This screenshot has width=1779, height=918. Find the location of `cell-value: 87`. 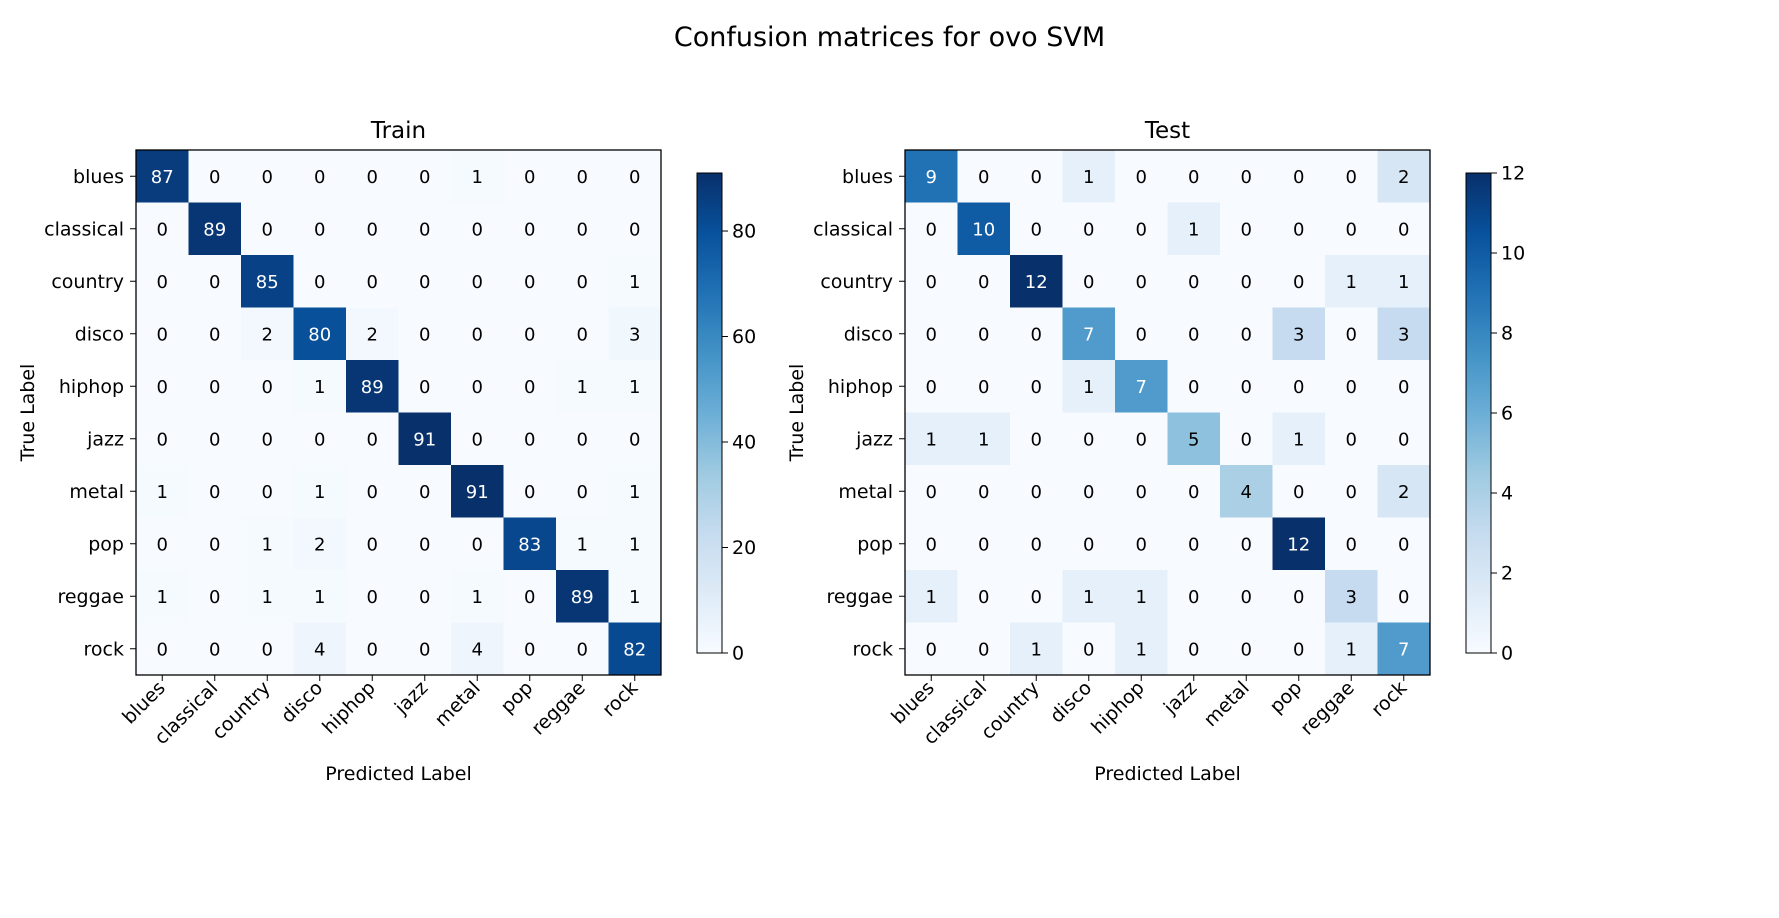

cell-value: 87 is located at coordinates (162, 177).